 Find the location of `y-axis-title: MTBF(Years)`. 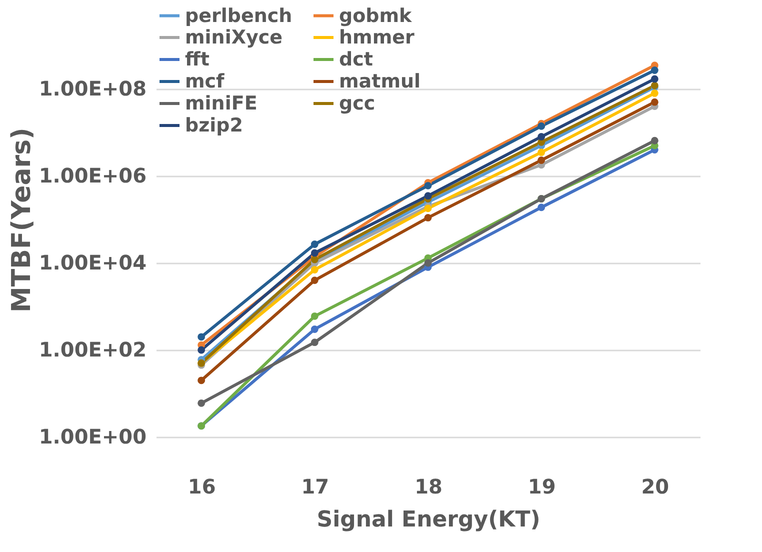

y-axis-title: MTBF(Years) is located at coordinates (21, 220).